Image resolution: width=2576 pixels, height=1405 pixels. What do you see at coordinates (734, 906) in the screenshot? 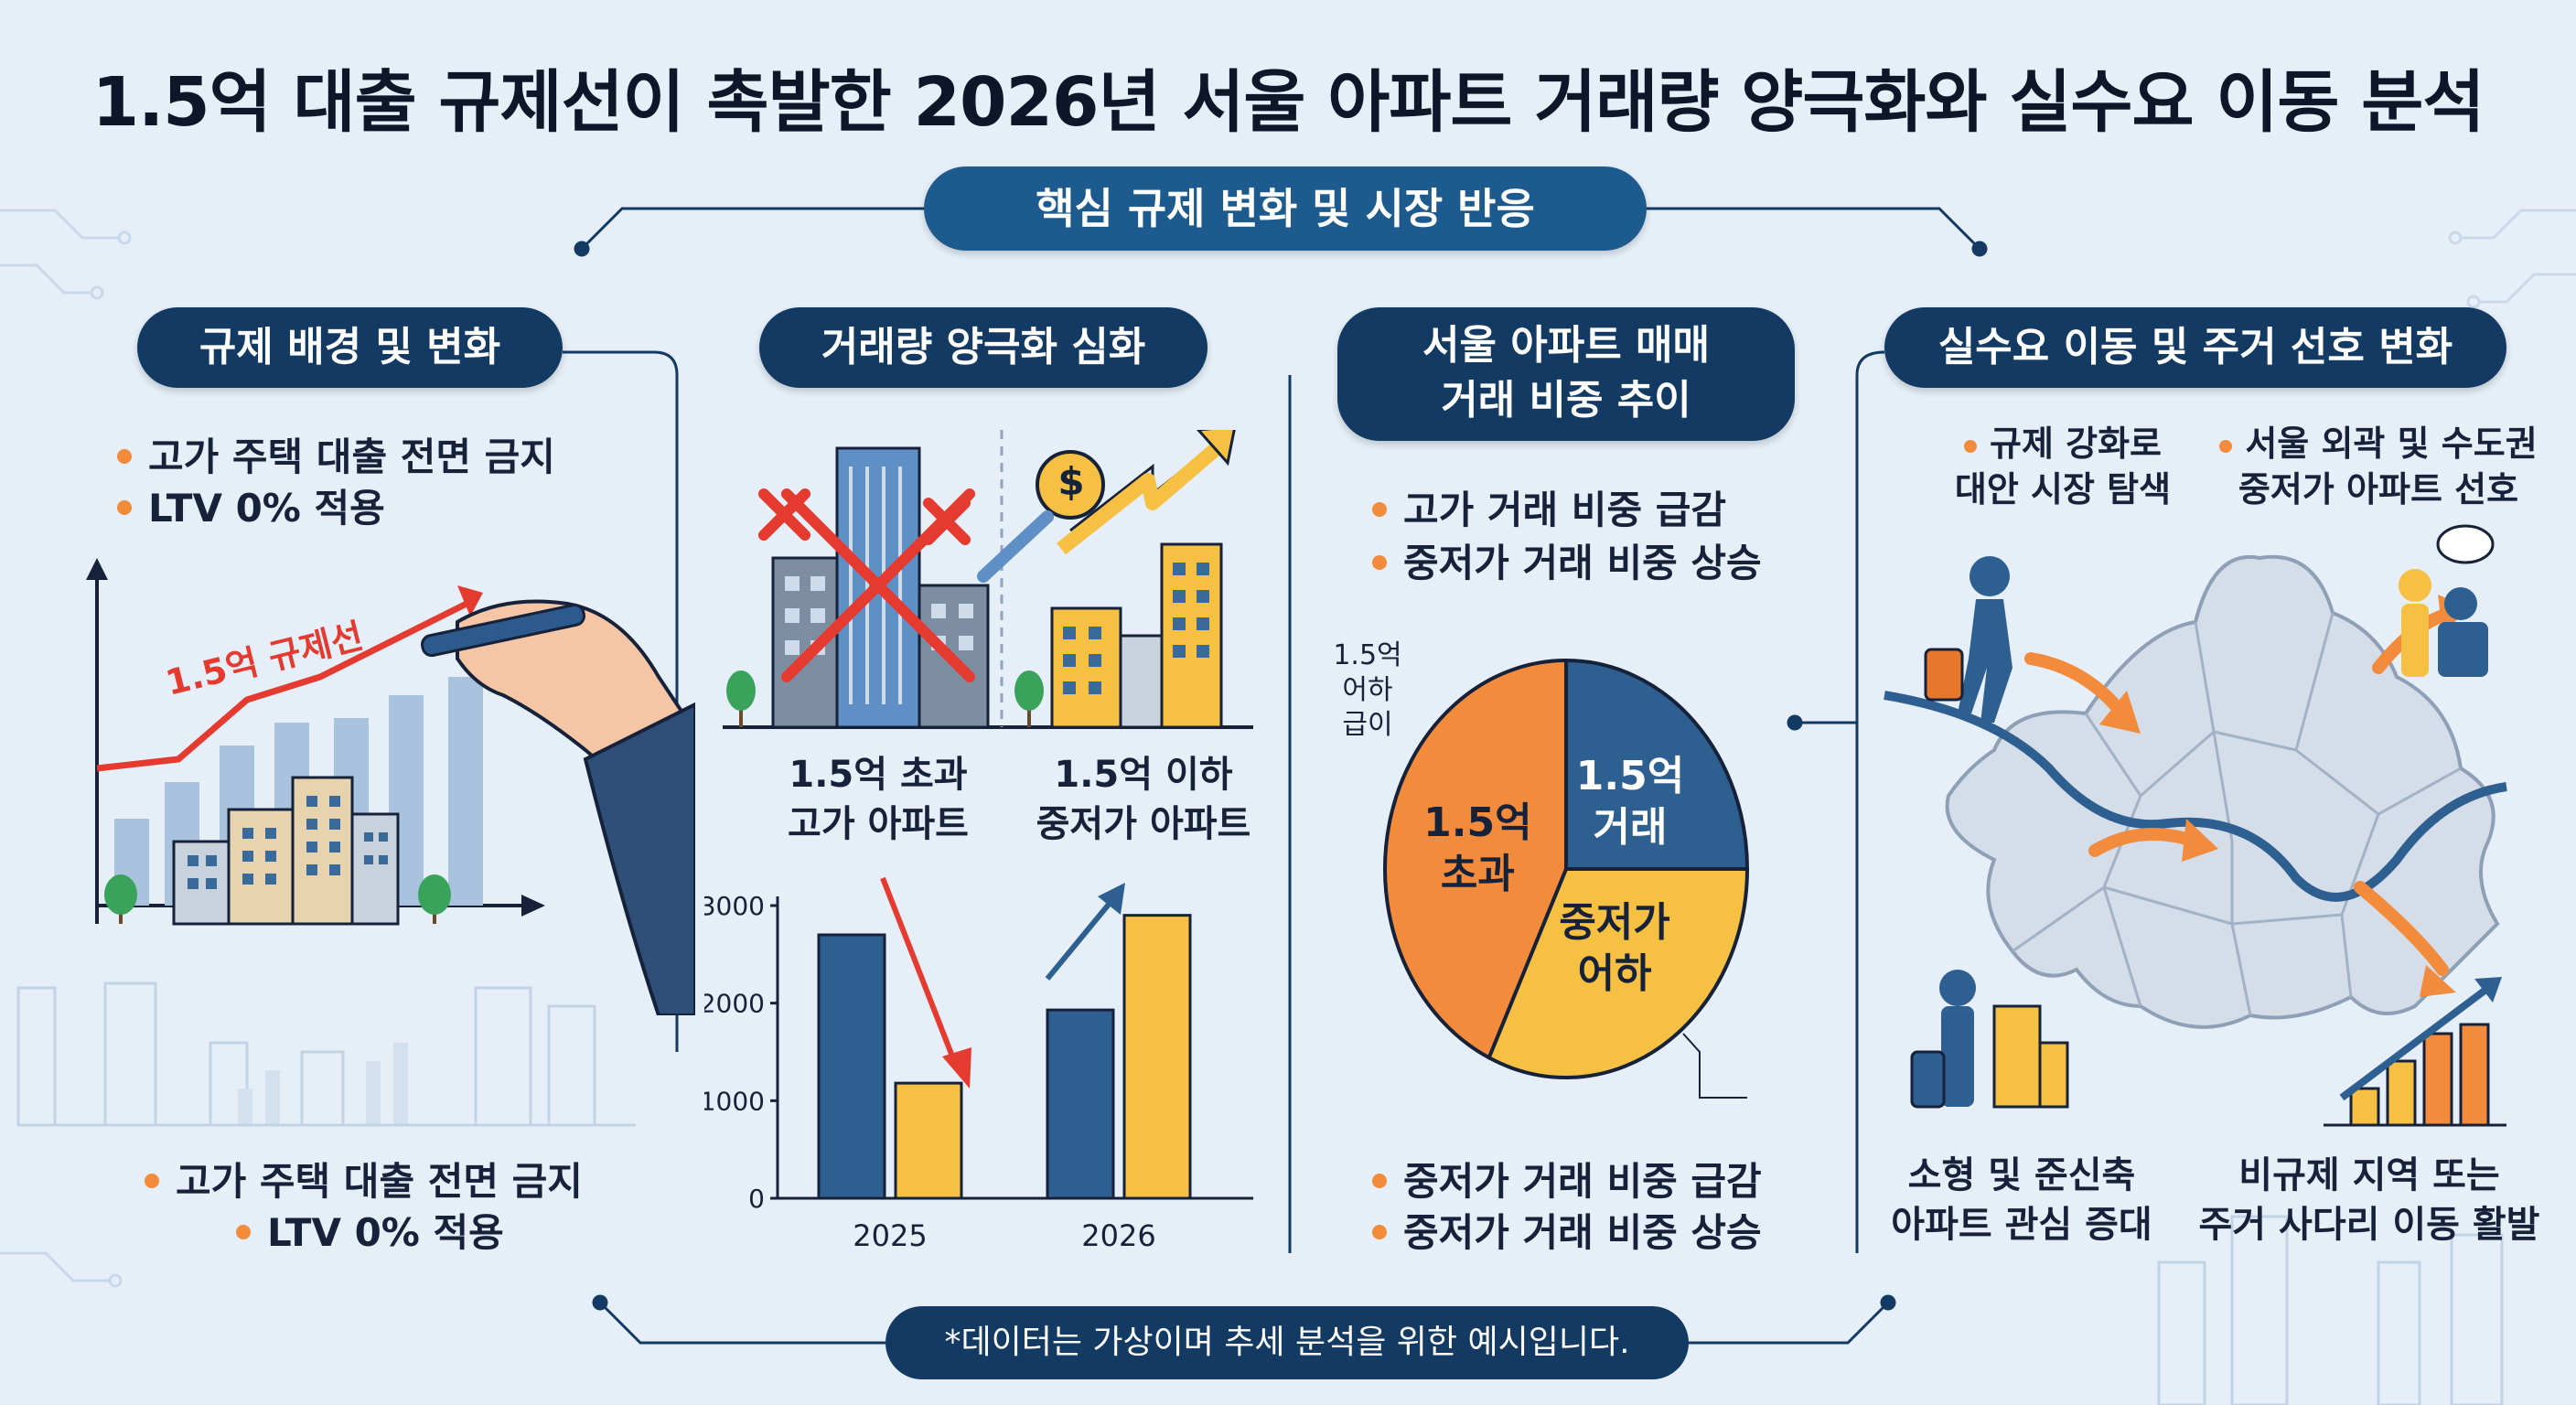
I see `bar-tick-label: 3000` at bounding box center [734, 906].